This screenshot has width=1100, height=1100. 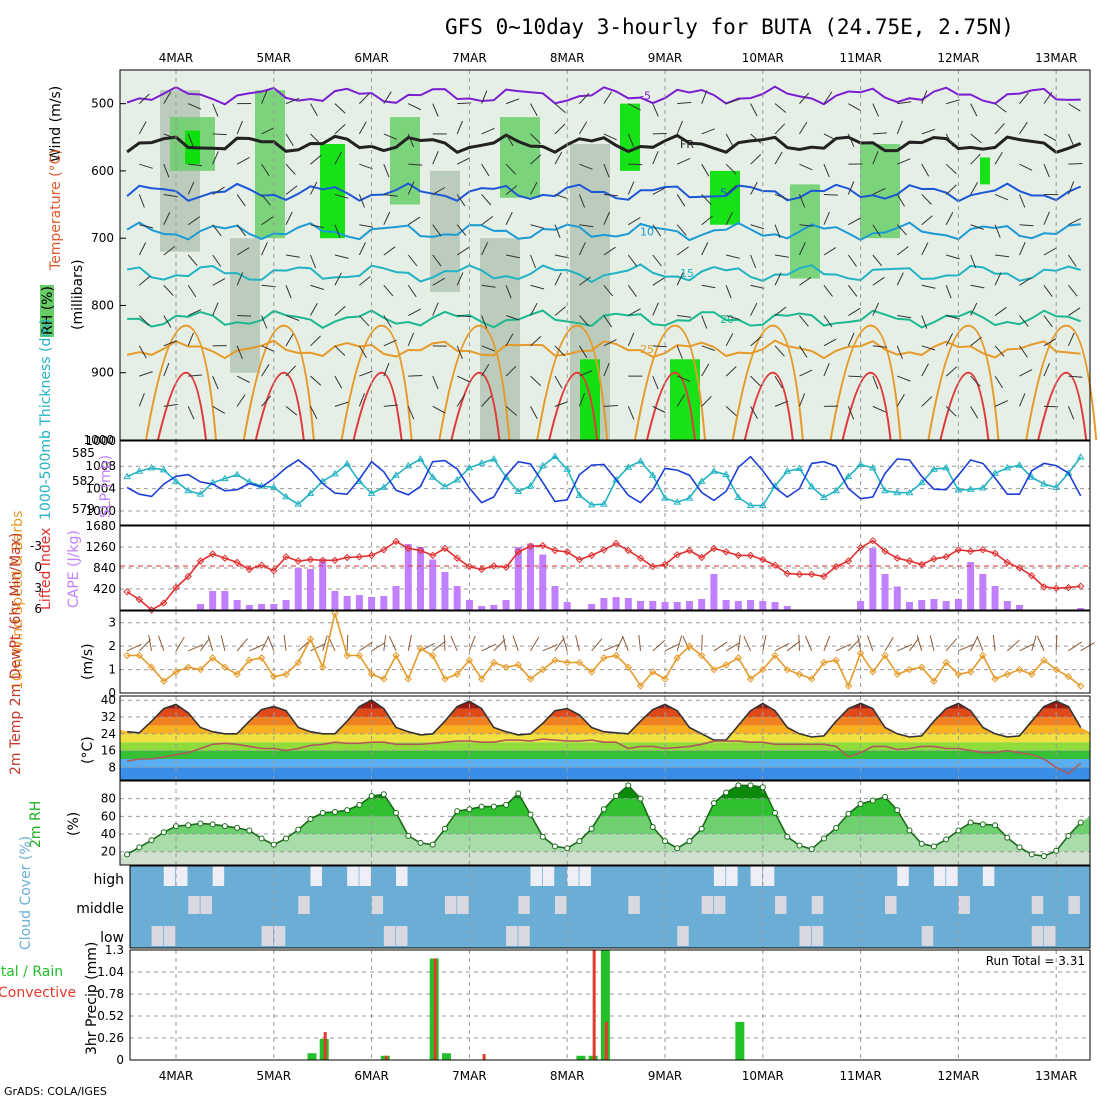 What do you see at coordinates (605, 704) in the screenshot?
I see `temp-band` at bounding box center [605, 704].